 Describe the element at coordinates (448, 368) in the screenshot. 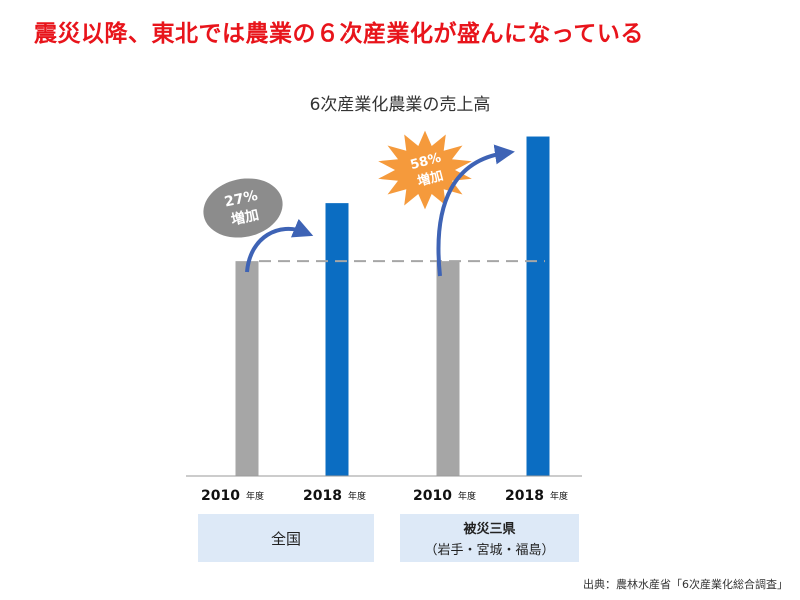

I see `bar-disaster-2010` at that location.